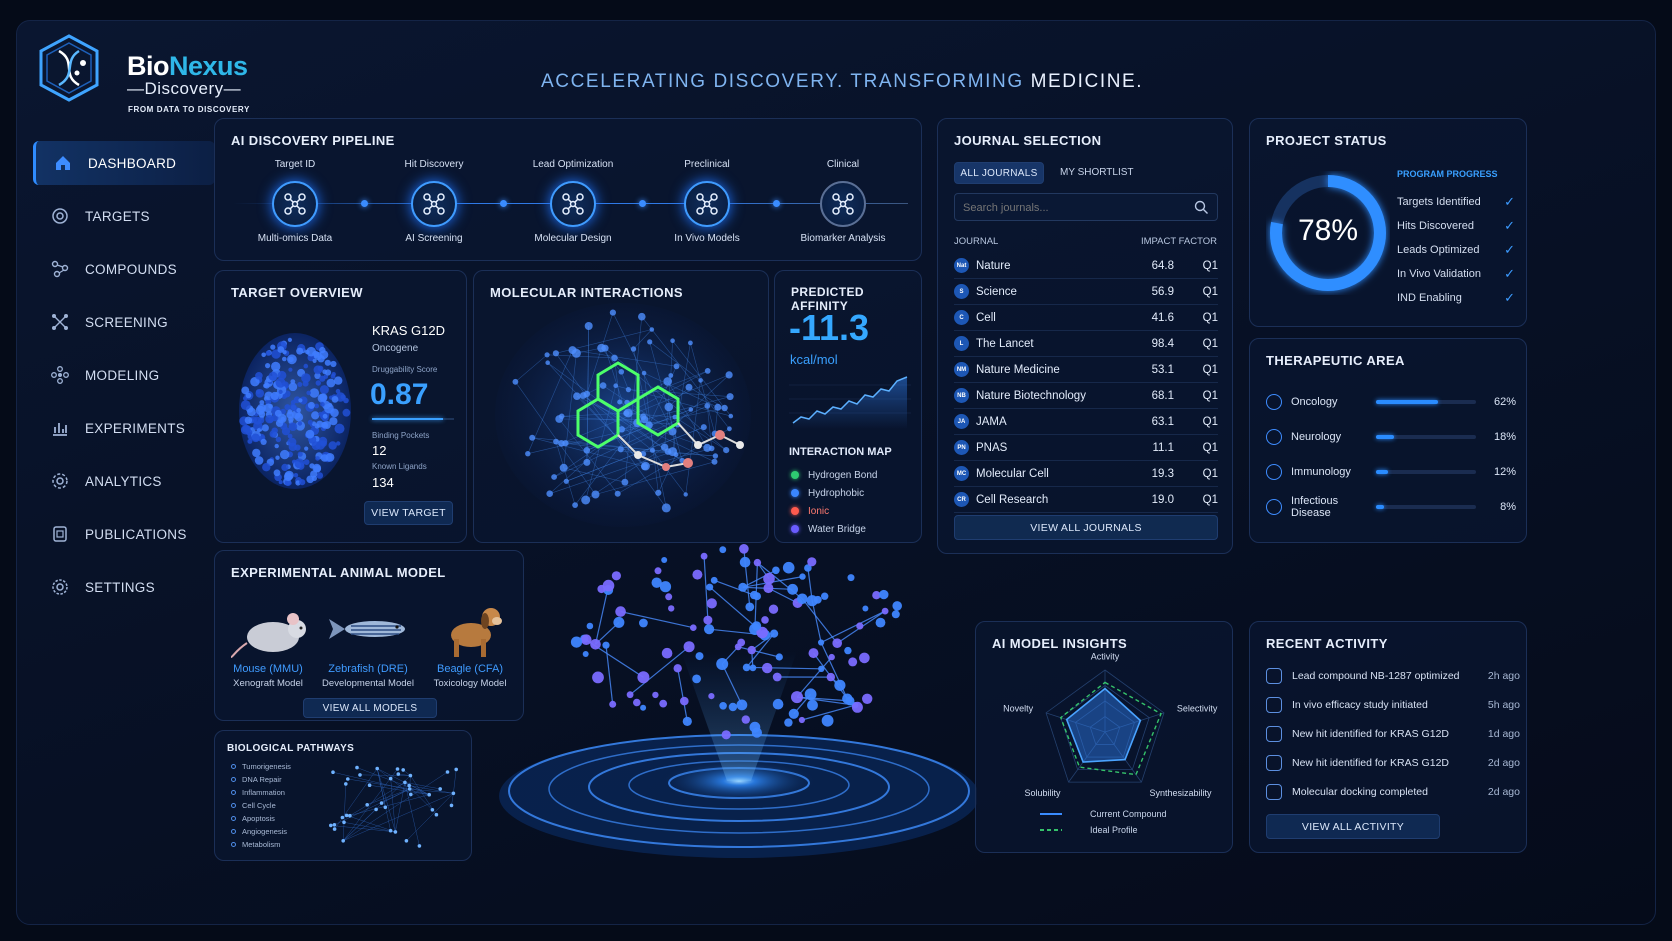 The image size is (1672, 941). I want to click on journal-row: Nat Nature 64.8 Q1, so click(1086, 266).